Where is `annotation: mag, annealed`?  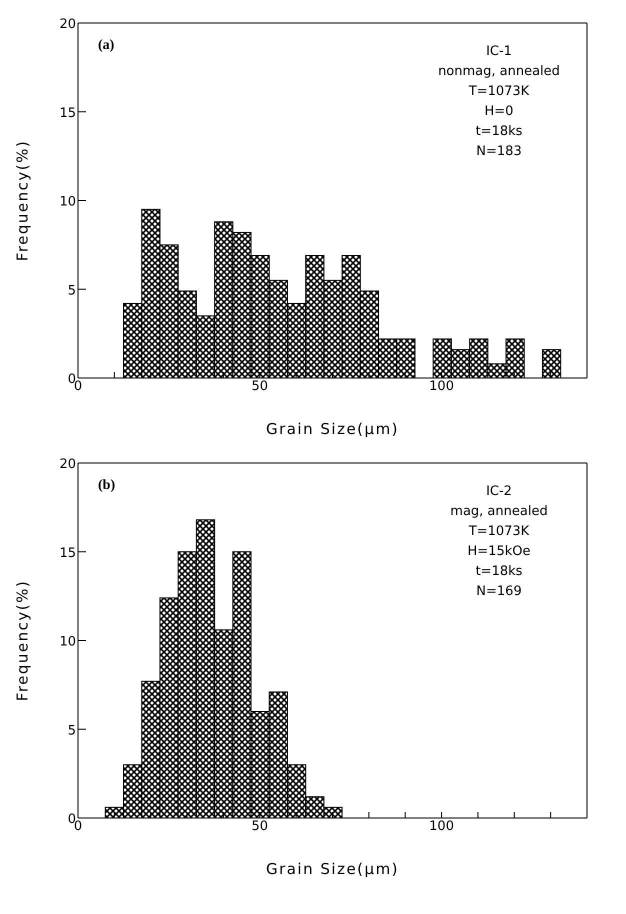
annotation: mag, annealed is located at coordinates (499, 512).